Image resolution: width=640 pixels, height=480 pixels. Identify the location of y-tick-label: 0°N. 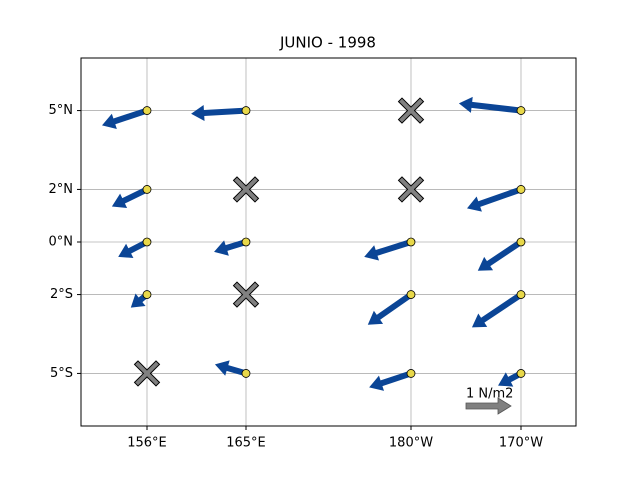
(61, 242).